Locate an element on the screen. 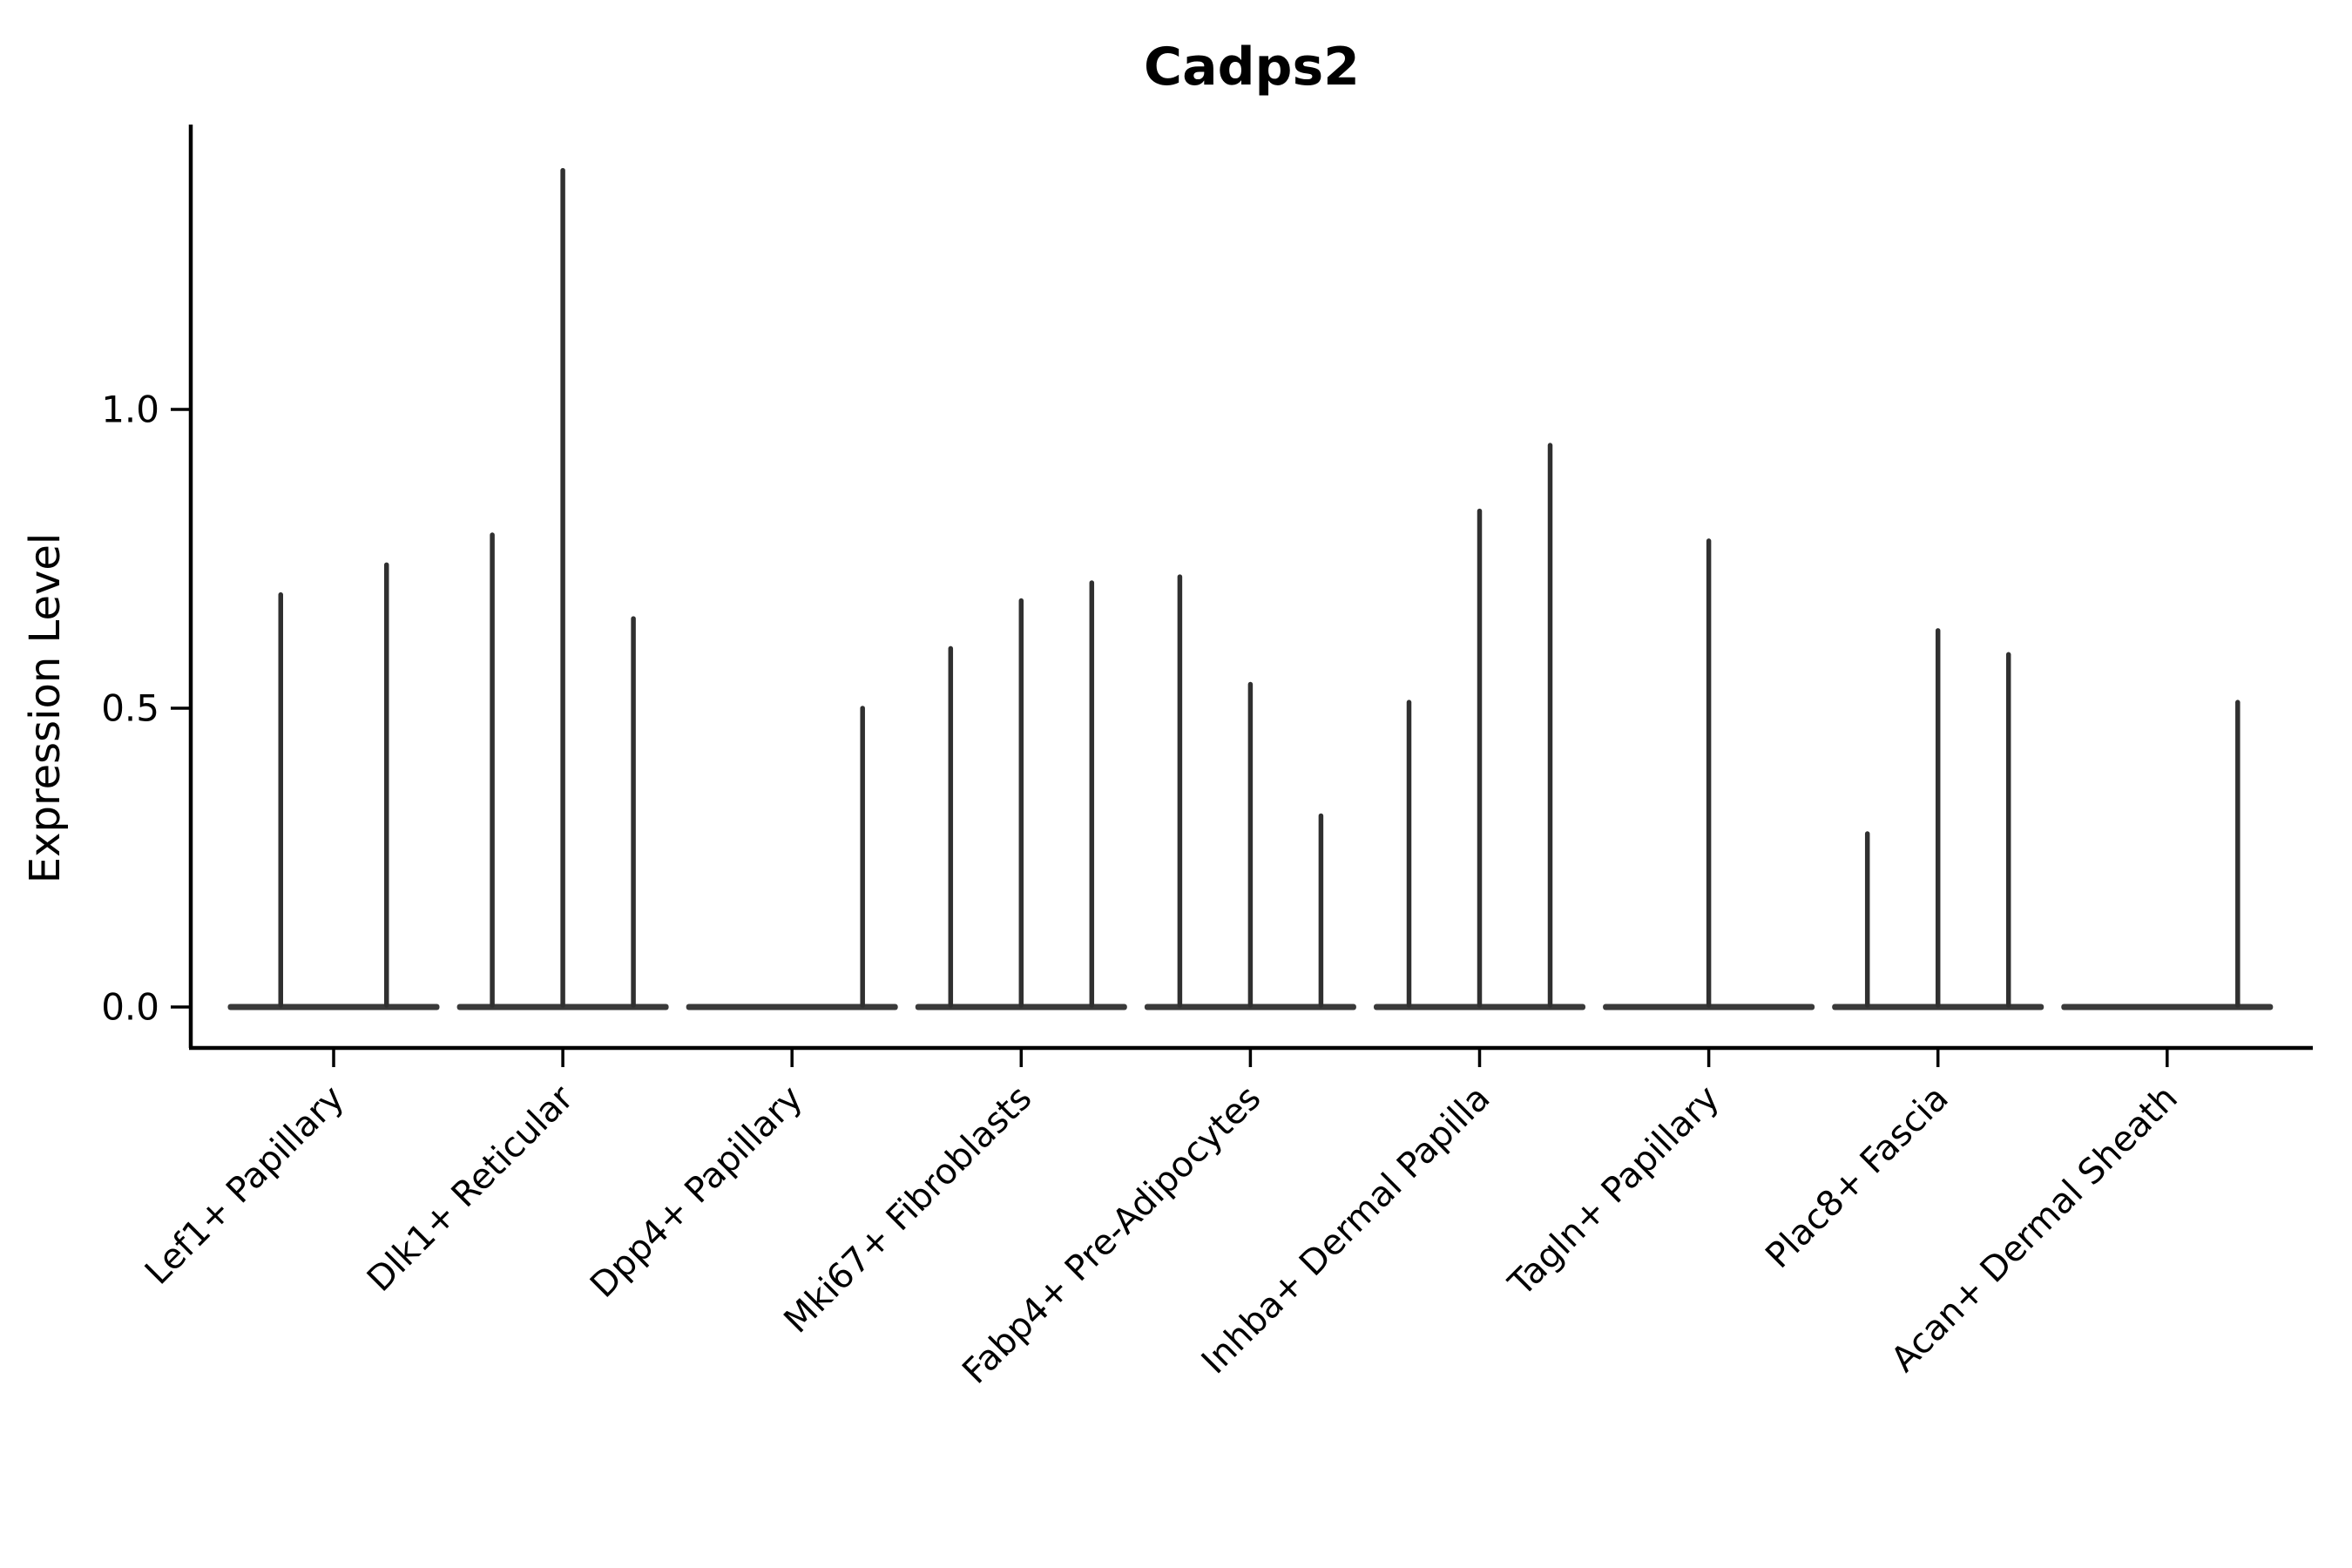  x-tick-label: Plac8+ Fascia is located at coordinates (1857, 1177).